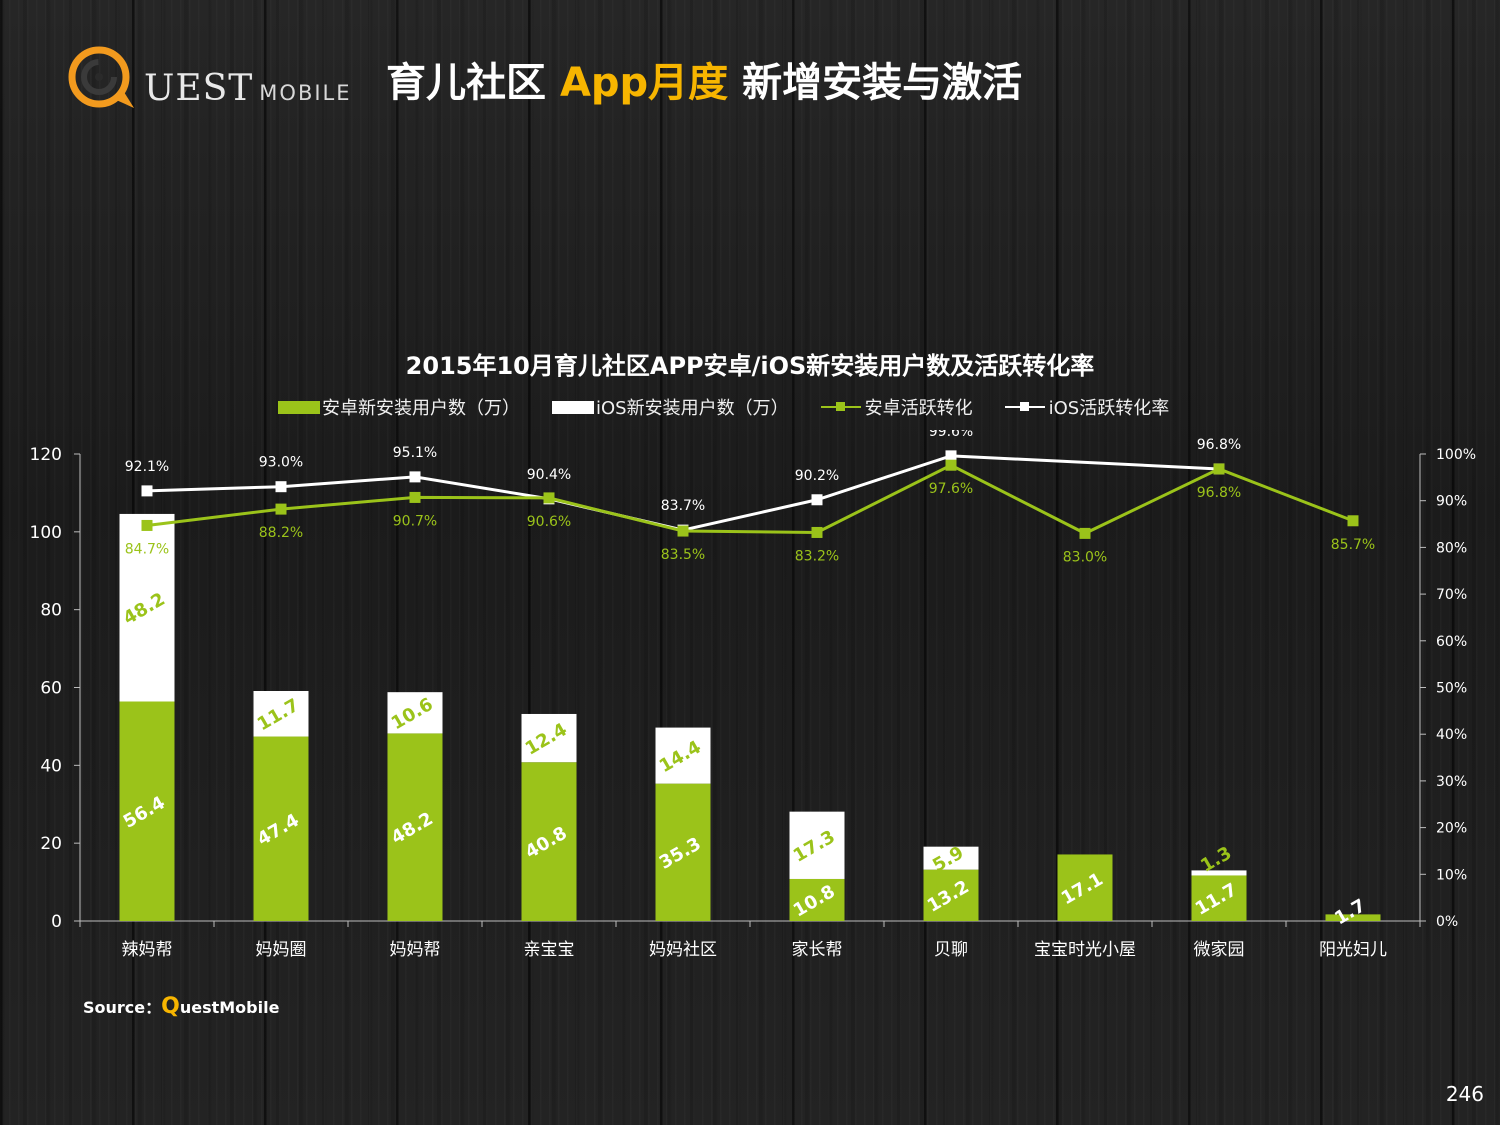 This screenshot has height=1125, width=1500. I want to click on x-category-label: 妈妈圈, so click(281, 950).